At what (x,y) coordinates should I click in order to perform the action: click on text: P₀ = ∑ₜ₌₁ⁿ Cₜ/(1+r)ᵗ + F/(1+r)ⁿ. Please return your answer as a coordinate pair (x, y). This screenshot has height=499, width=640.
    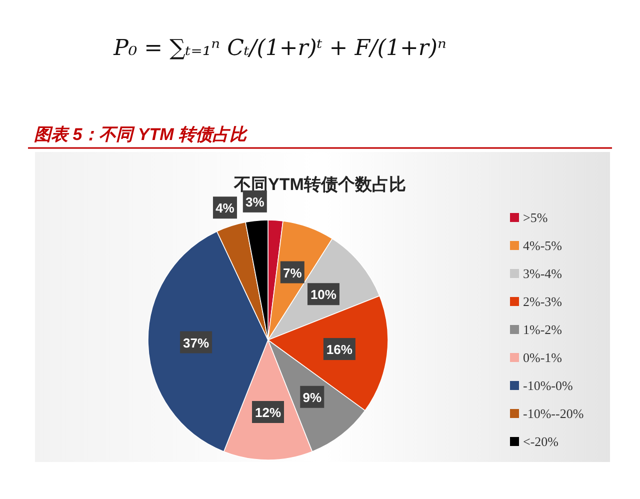
    Looking at the image, I should click on (279, 48).